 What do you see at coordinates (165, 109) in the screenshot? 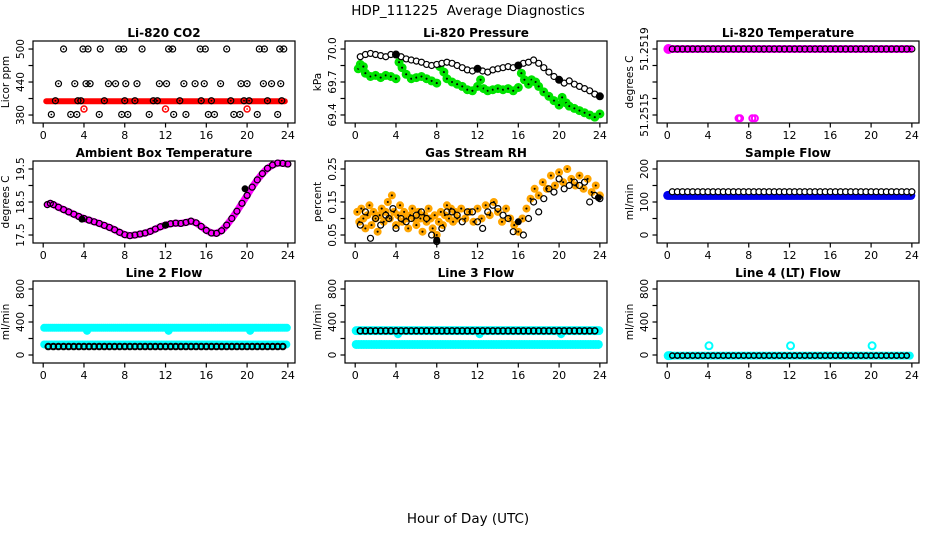
I see `series-co2-red-markers` at bounding box center [165, 109].